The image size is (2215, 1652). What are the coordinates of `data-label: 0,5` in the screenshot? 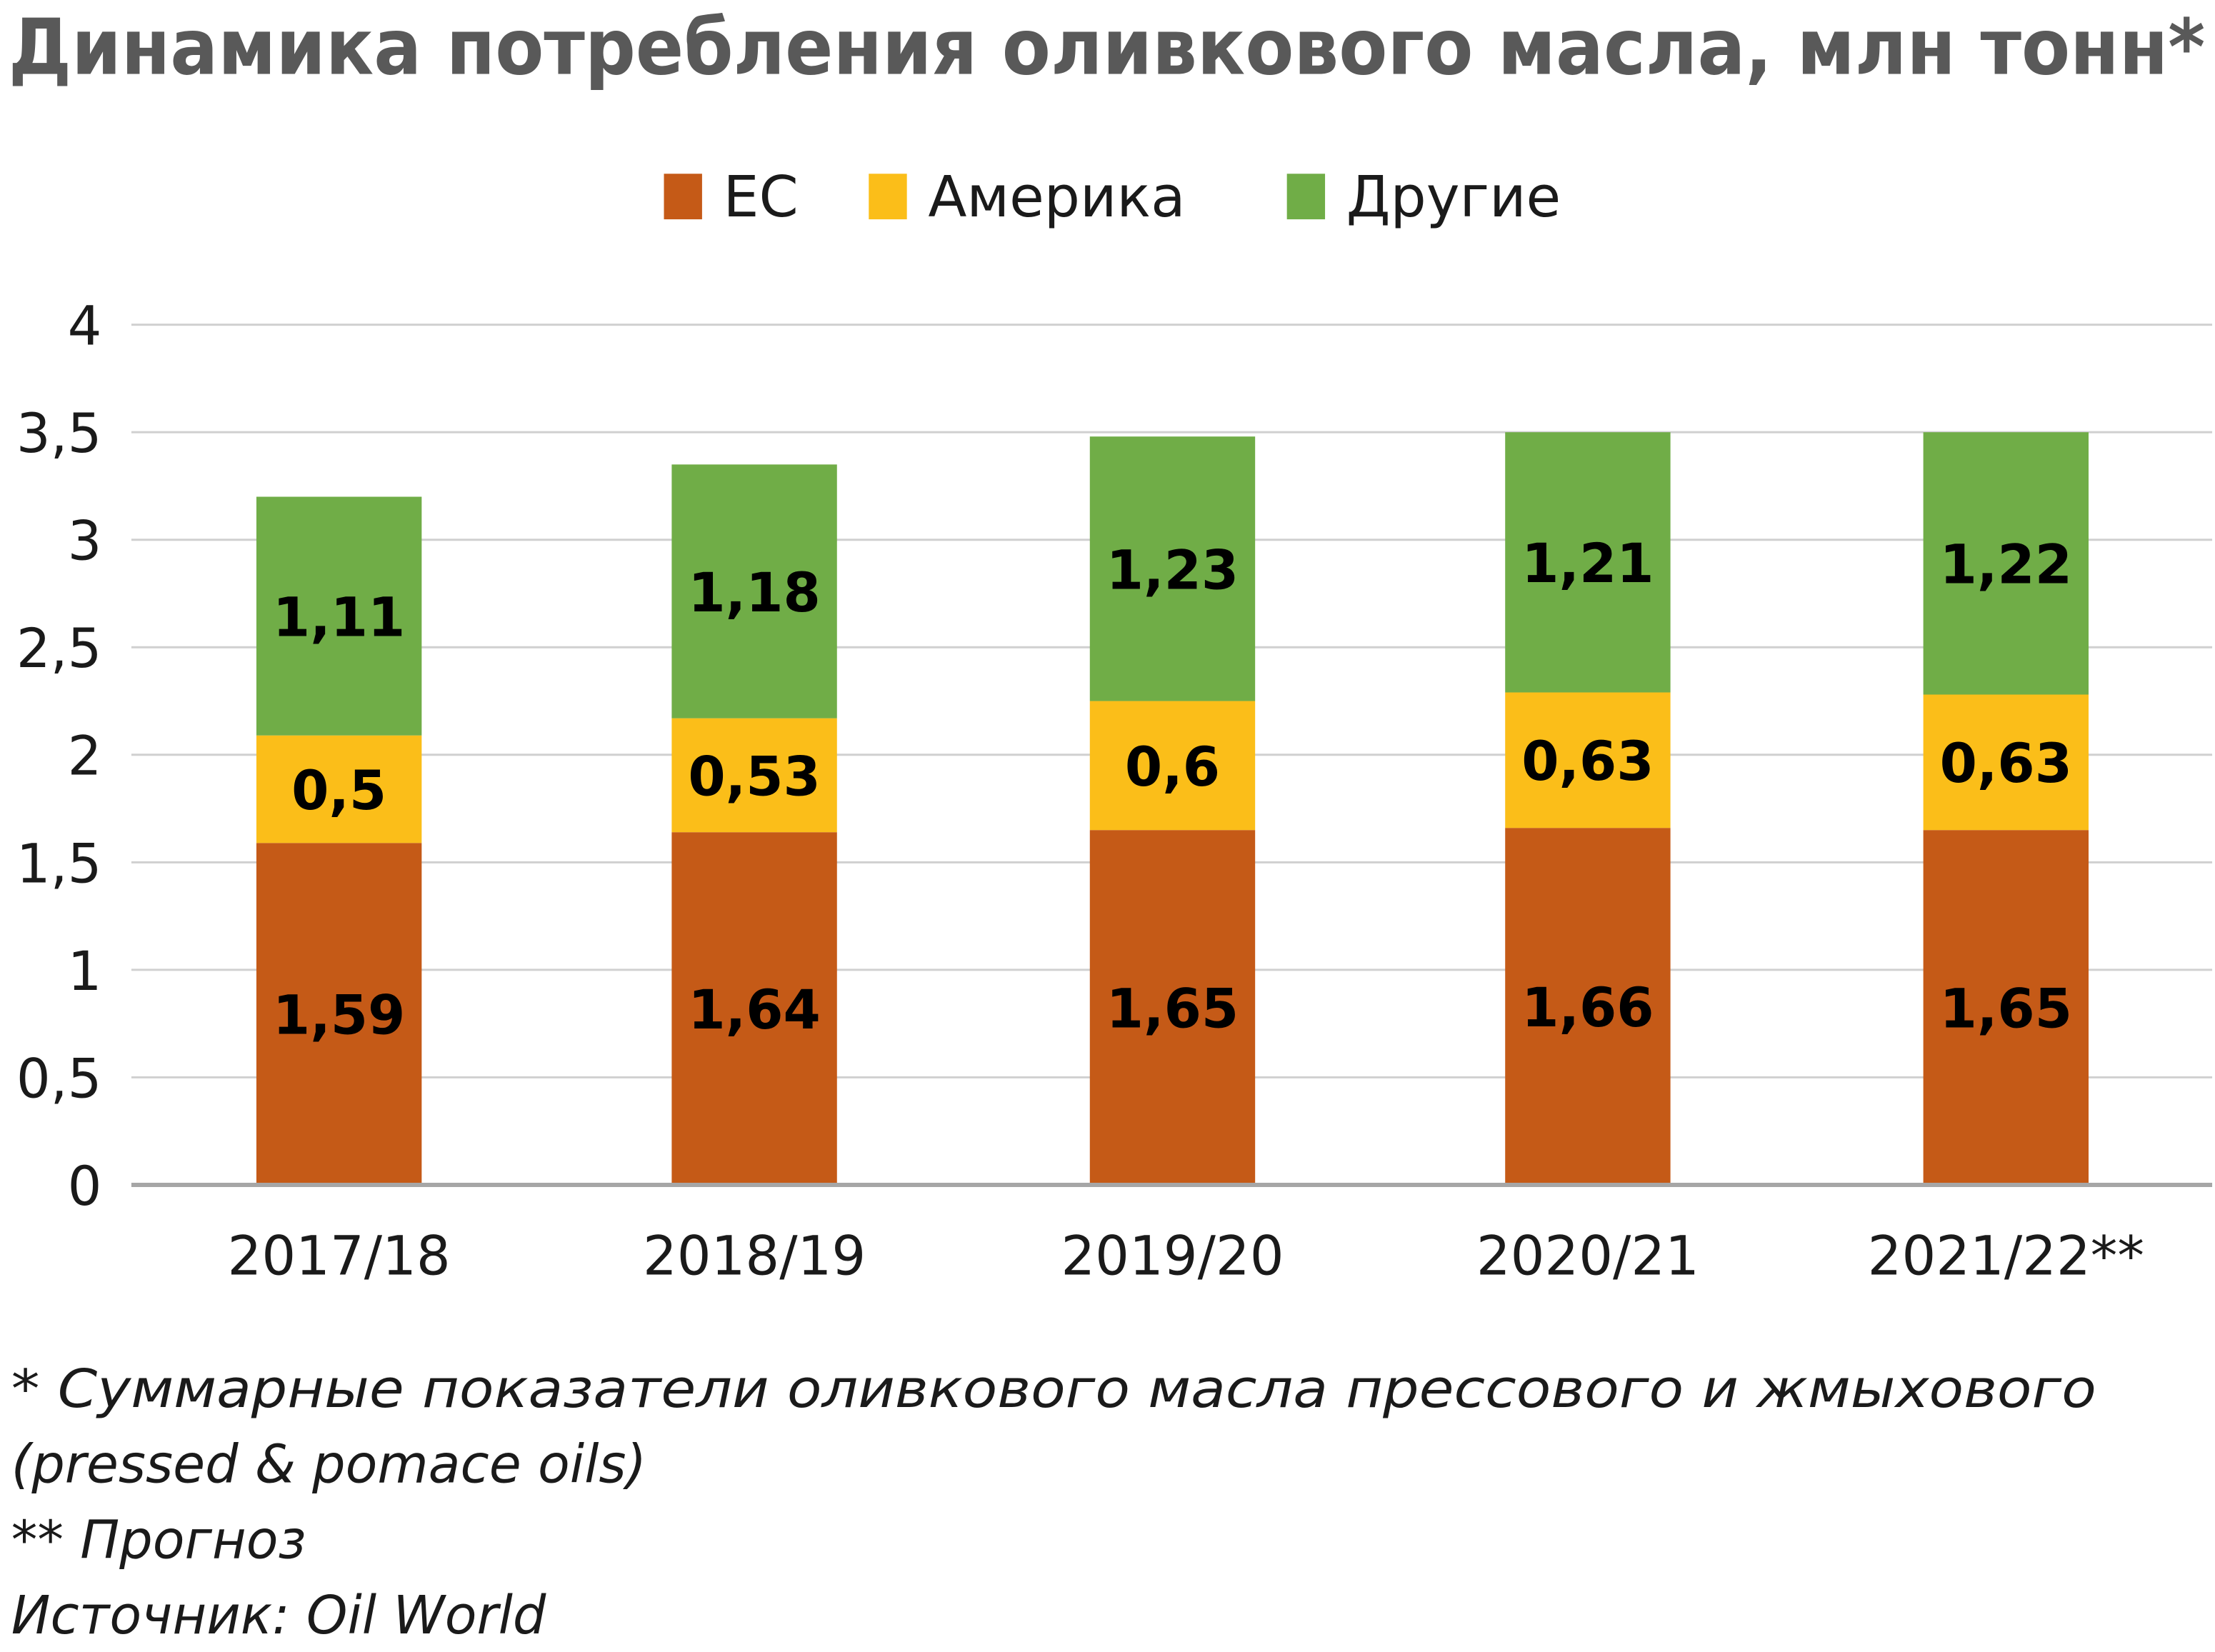 It's located at (338, 790).